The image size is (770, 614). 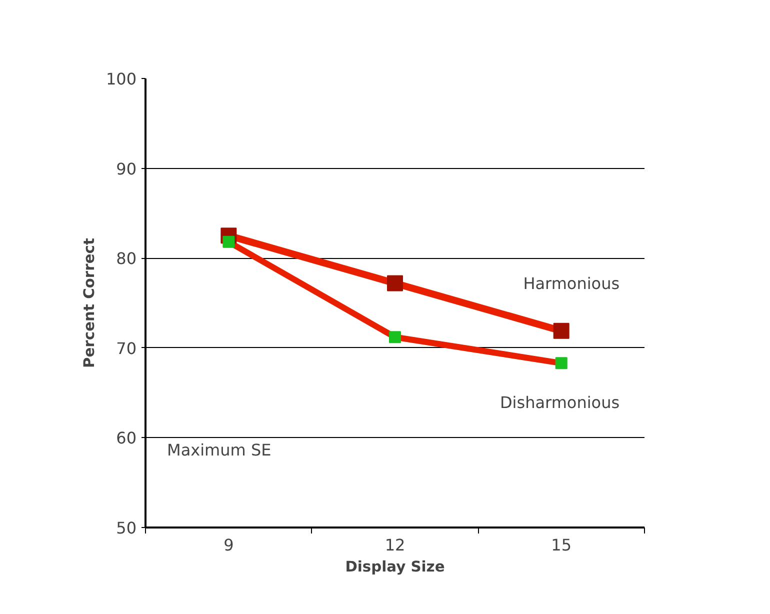 What do you see at coordinates (126, 348) in the screenshot?
I see `y-tick-label: 70` at bounding box center [126, 348].